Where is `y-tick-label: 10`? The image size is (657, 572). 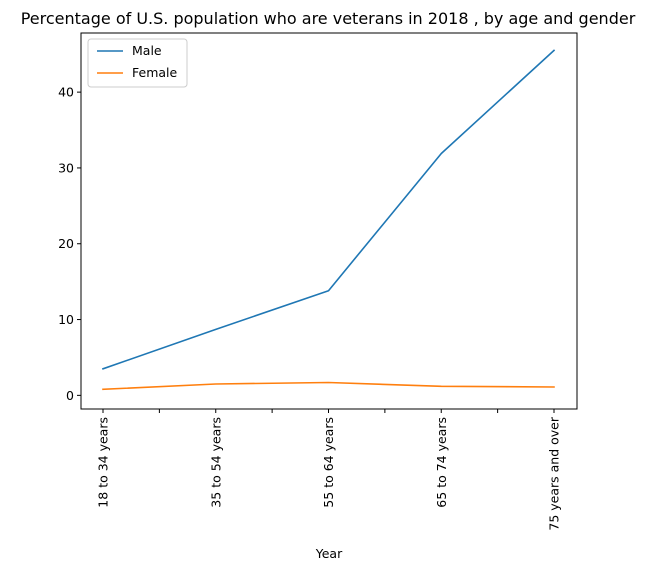 y-tick-label: 10 is located at coordinates (66, 319).